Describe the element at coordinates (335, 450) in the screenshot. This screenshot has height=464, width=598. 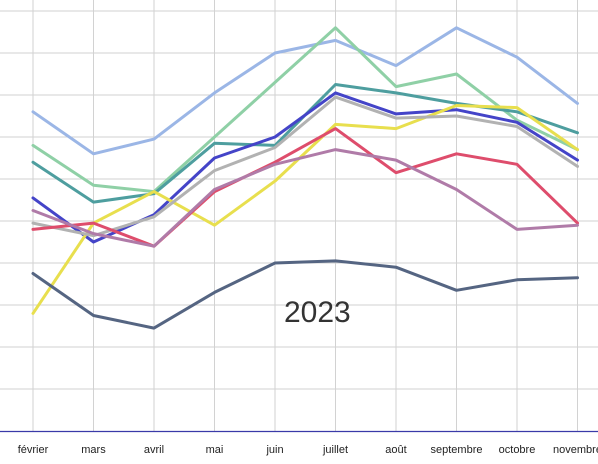
I see `x-tick-label: juillet` at that location.